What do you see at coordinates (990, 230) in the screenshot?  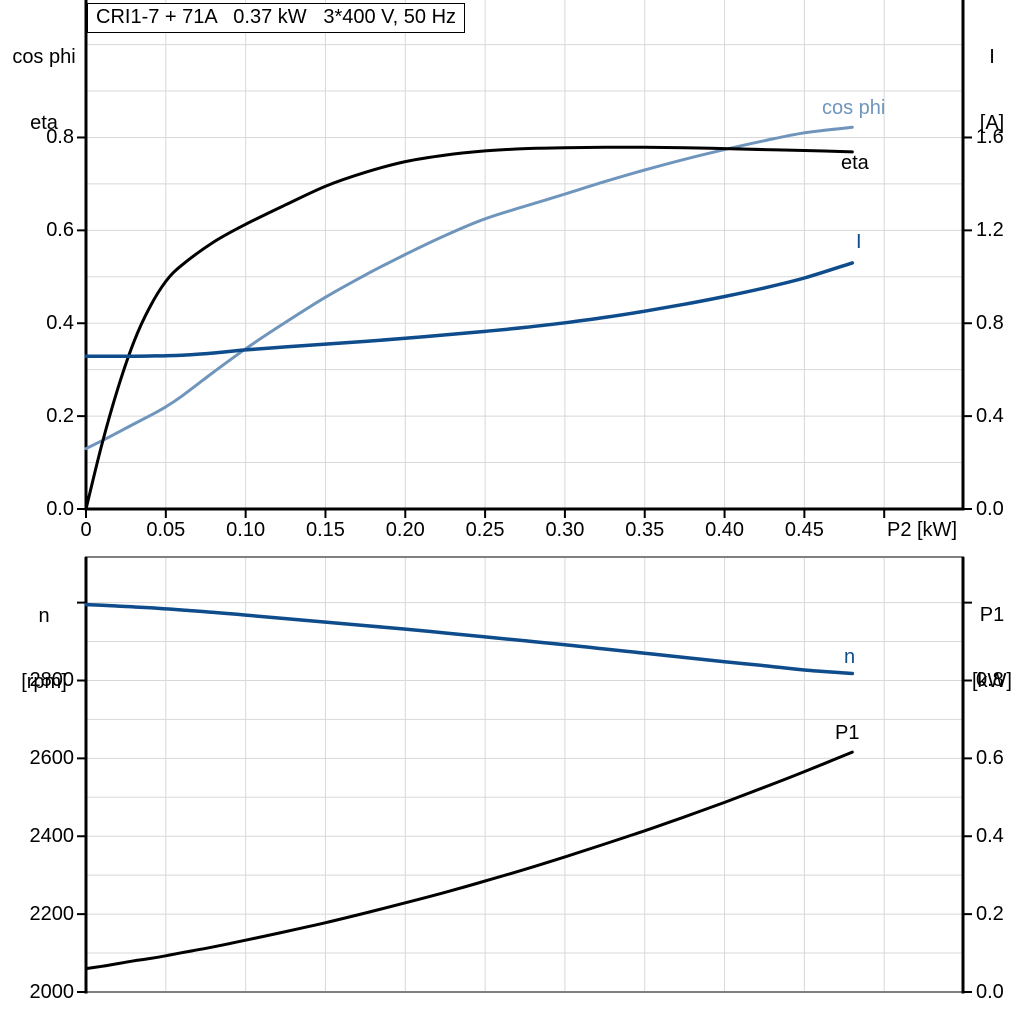 I see `right-axis-tick-label: 1.2` at bounding box center [990, 230].